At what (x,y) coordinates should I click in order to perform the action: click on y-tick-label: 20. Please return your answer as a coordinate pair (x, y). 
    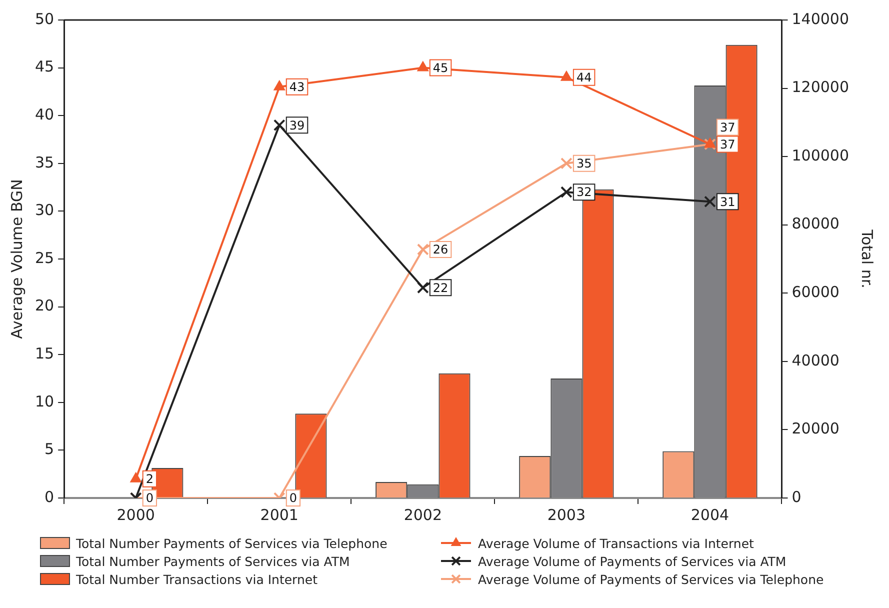
    Looking at the image, I should click on (44, 305).